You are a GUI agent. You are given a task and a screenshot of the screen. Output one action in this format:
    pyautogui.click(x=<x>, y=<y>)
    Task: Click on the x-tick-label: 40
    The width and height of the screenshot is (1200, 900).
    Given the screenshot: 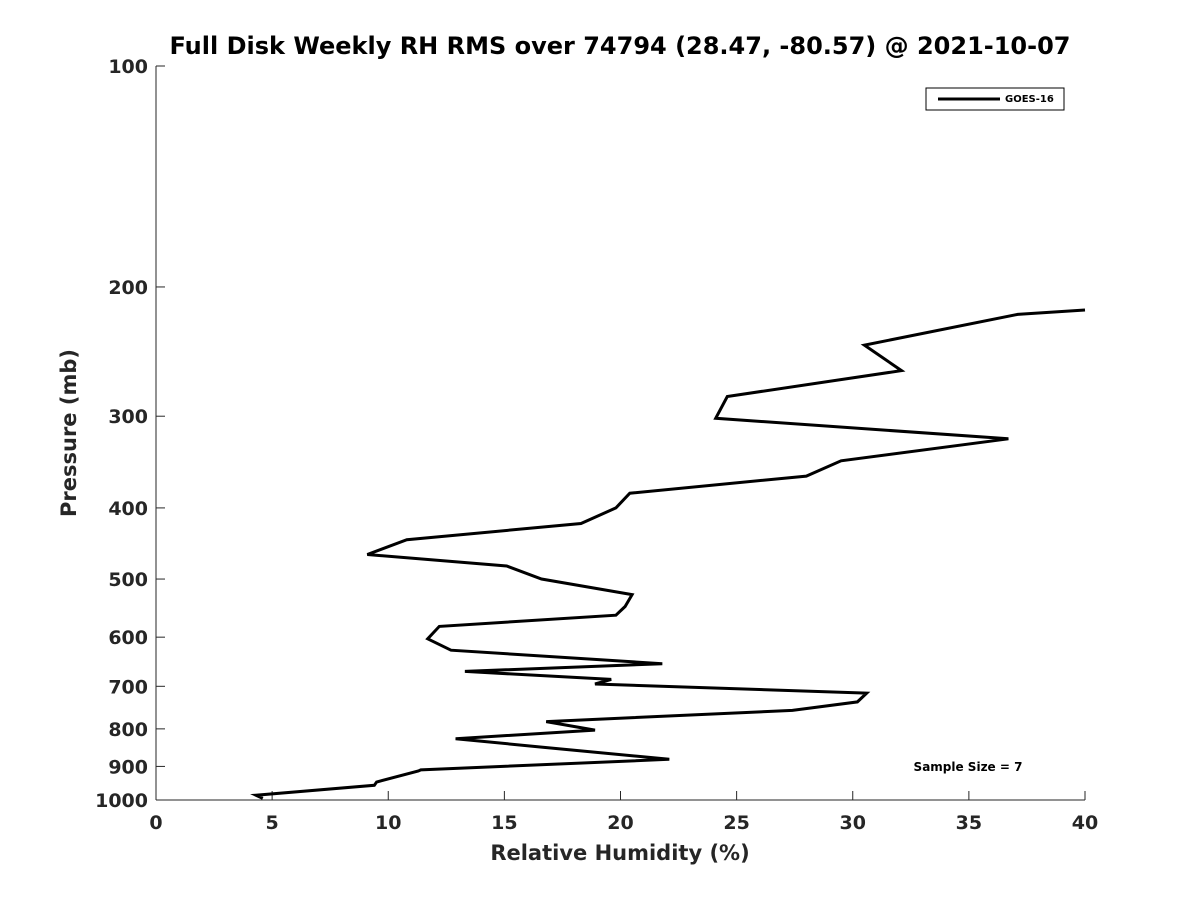 What is the action you would take?
    pyautogui.click(x=1085, y=823)
    